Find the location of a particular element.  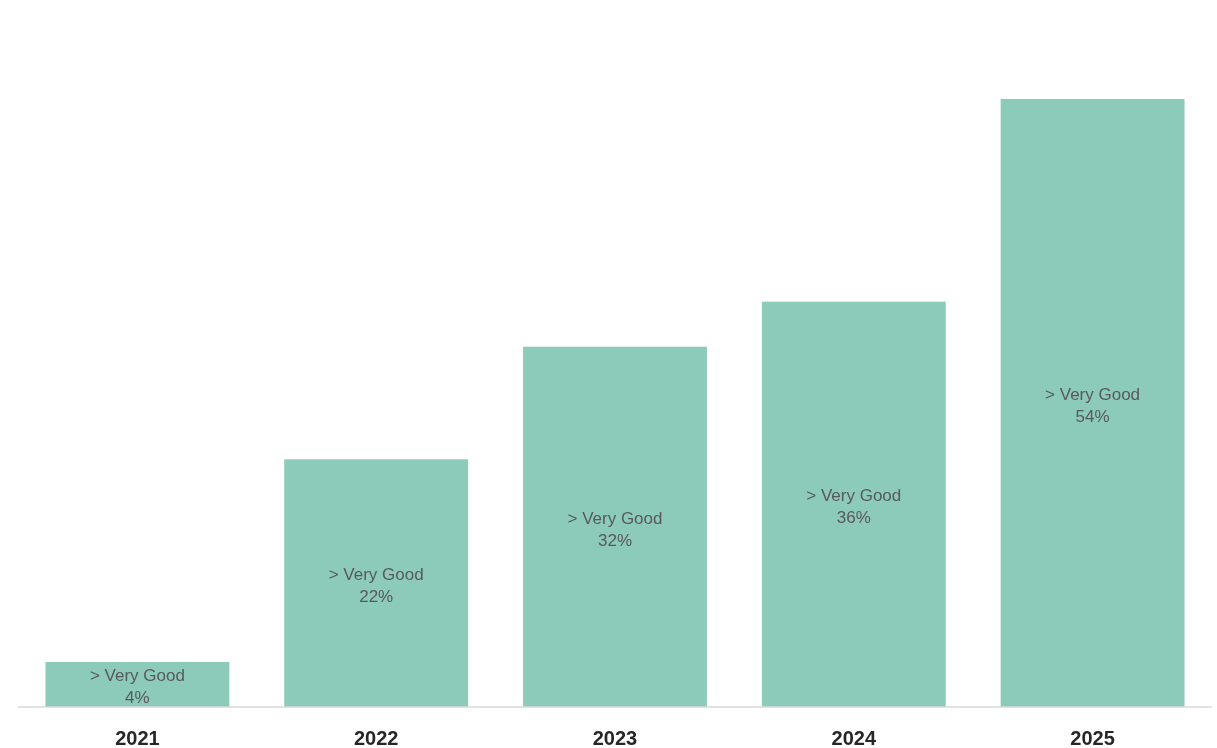

data-label: 36% is located at coordinates (853, 518).